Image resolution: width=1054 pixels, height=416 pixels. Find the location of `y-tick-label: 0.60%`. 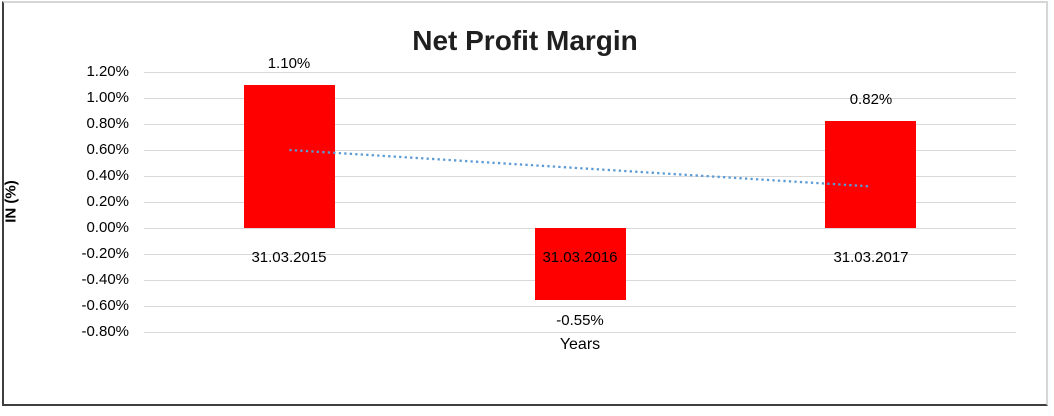

y-tick-label: 0.60% is located at coordinates (107, 149).